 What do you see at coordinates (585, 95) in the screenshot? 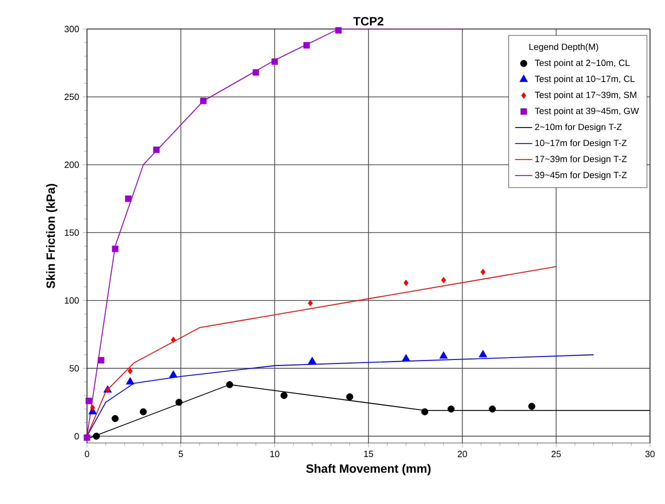
I see `legend-label: Test point at 17~39m, SM` at bounding box center [585, 95].